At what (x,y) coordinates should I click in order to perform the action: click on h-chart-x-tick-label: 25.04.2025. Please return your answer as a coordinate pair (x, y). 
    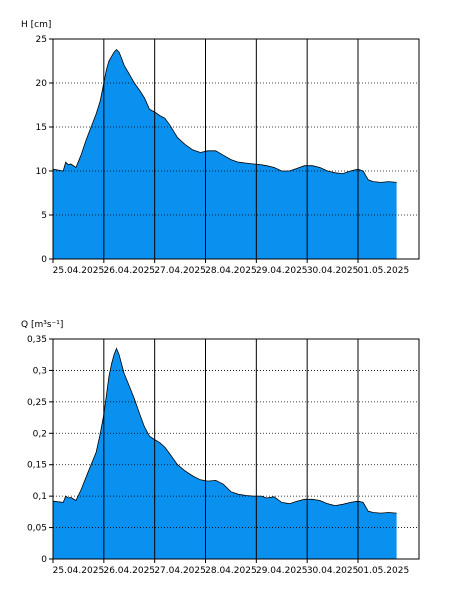
    Looking at the image, I should click on (79, 271).